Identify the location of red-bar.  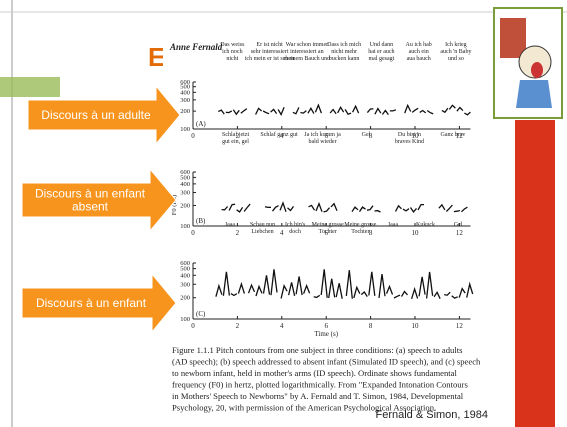
(535, 273).